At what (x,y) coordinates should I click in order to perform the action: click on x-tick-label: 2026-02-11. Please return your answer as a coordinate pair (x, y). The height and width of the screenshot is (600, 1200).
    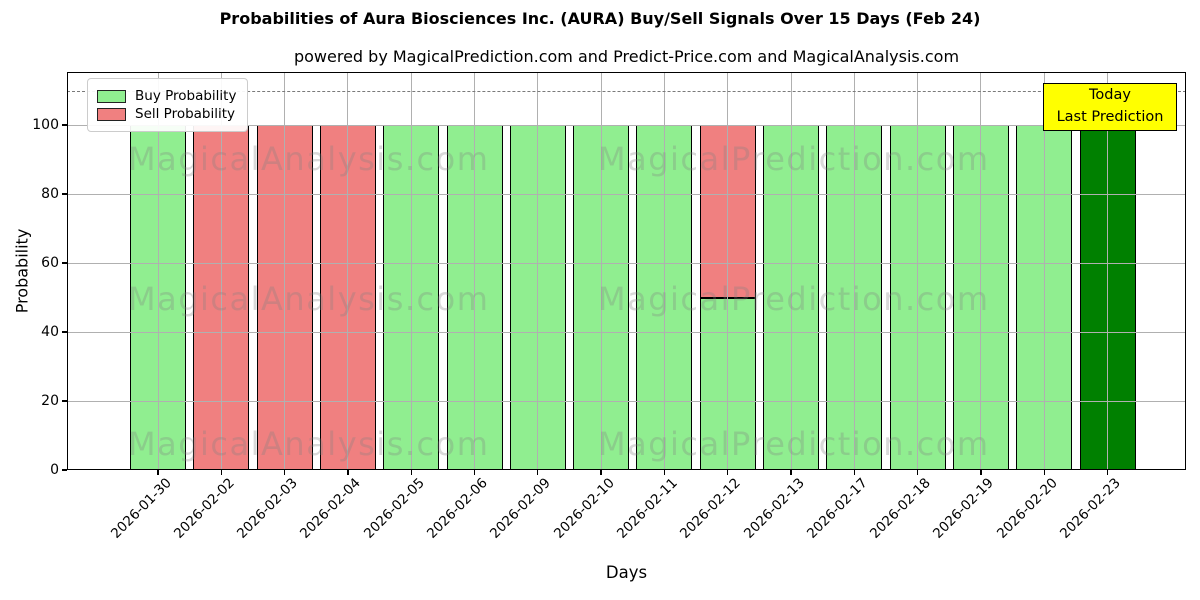
    Looking at the image, I should click on (647, 508).